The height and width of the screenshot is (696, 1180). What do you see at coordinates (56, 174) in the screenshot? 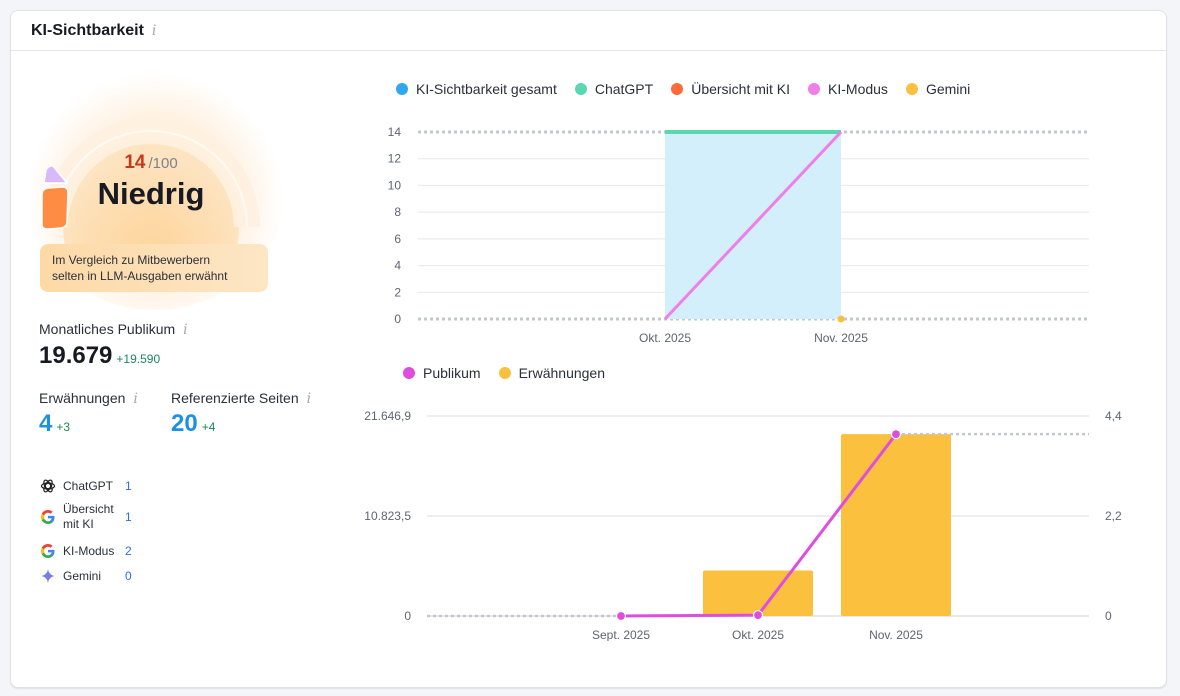
I see `gauge-fill-purple` at bounding box center [56, 174].